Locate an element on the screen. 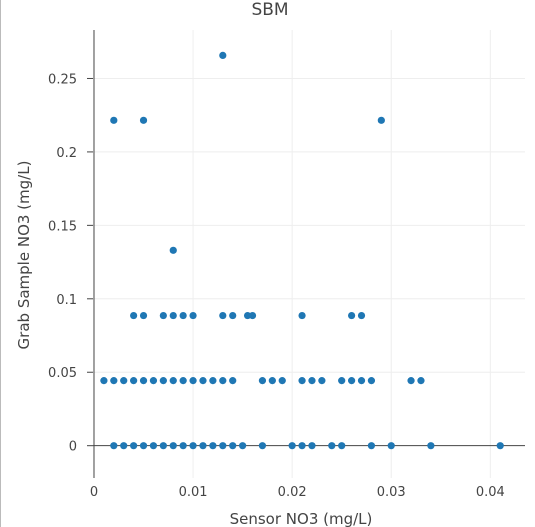  x-tick-label: 0.02 is located at coordinates (292, 492).